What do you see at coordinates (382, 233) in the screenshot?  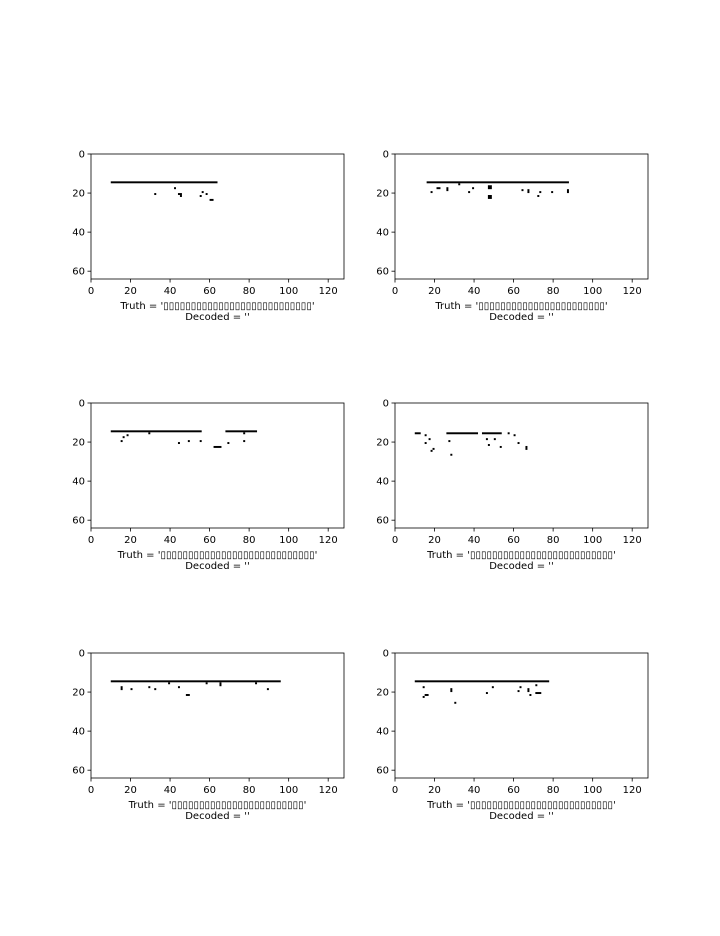 I see `y-tick-label: 40` at bounding box center [382, 233].